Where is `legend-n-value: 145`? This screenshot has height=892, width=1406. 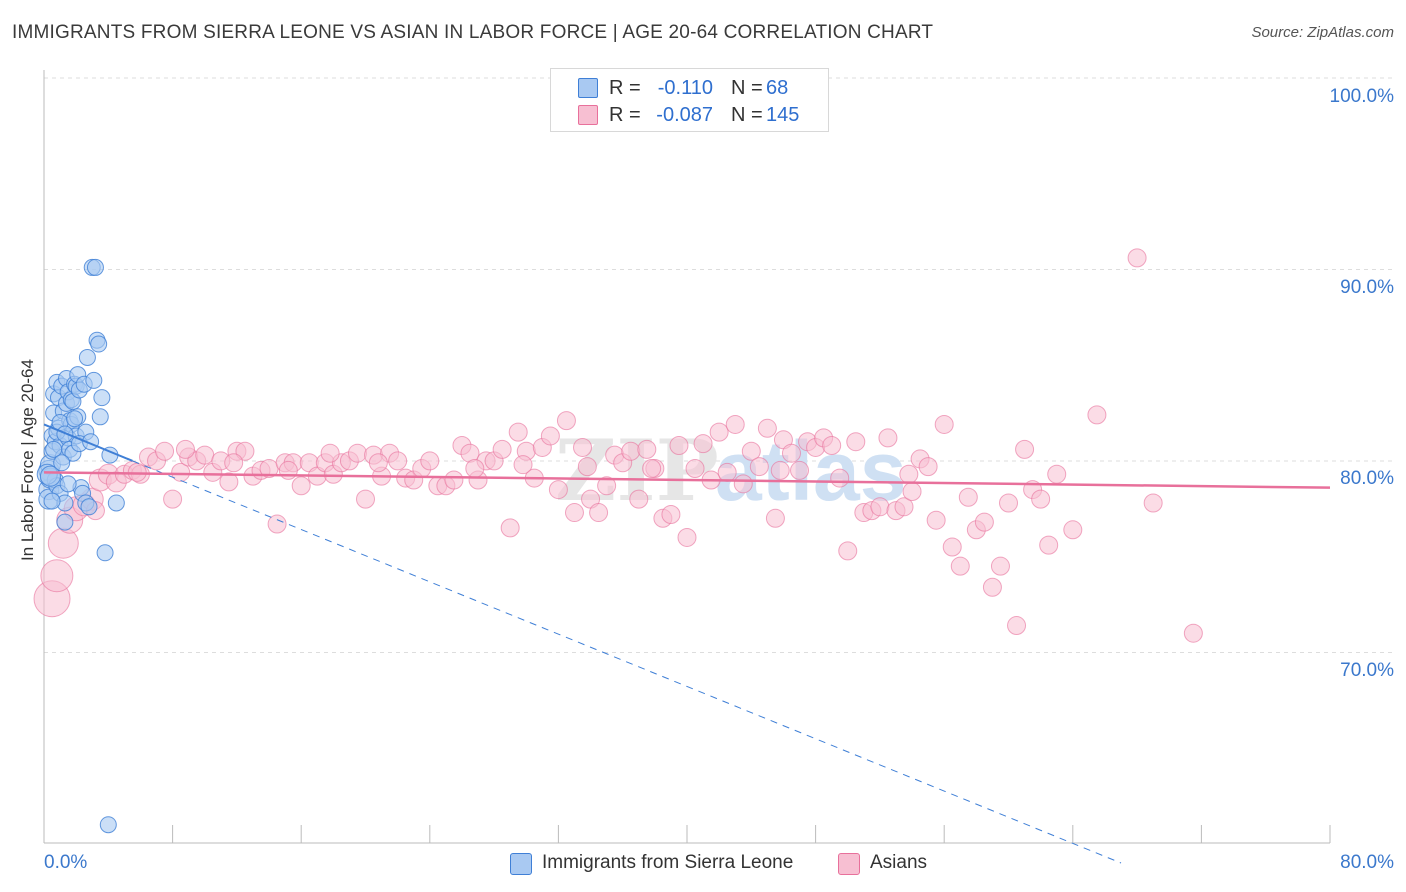 legend-n-value: 145 is located at coordinates (783, 115).